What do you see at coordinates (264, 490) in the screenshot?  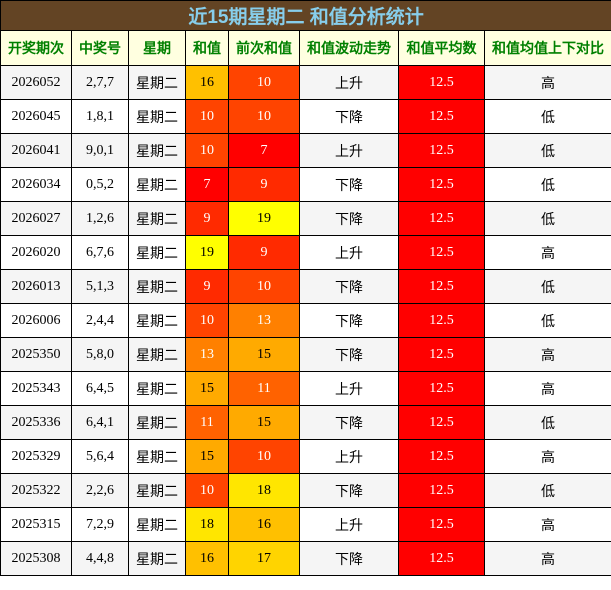 I see `cell-prev-sum: 18` at bounding box center [264, 490].